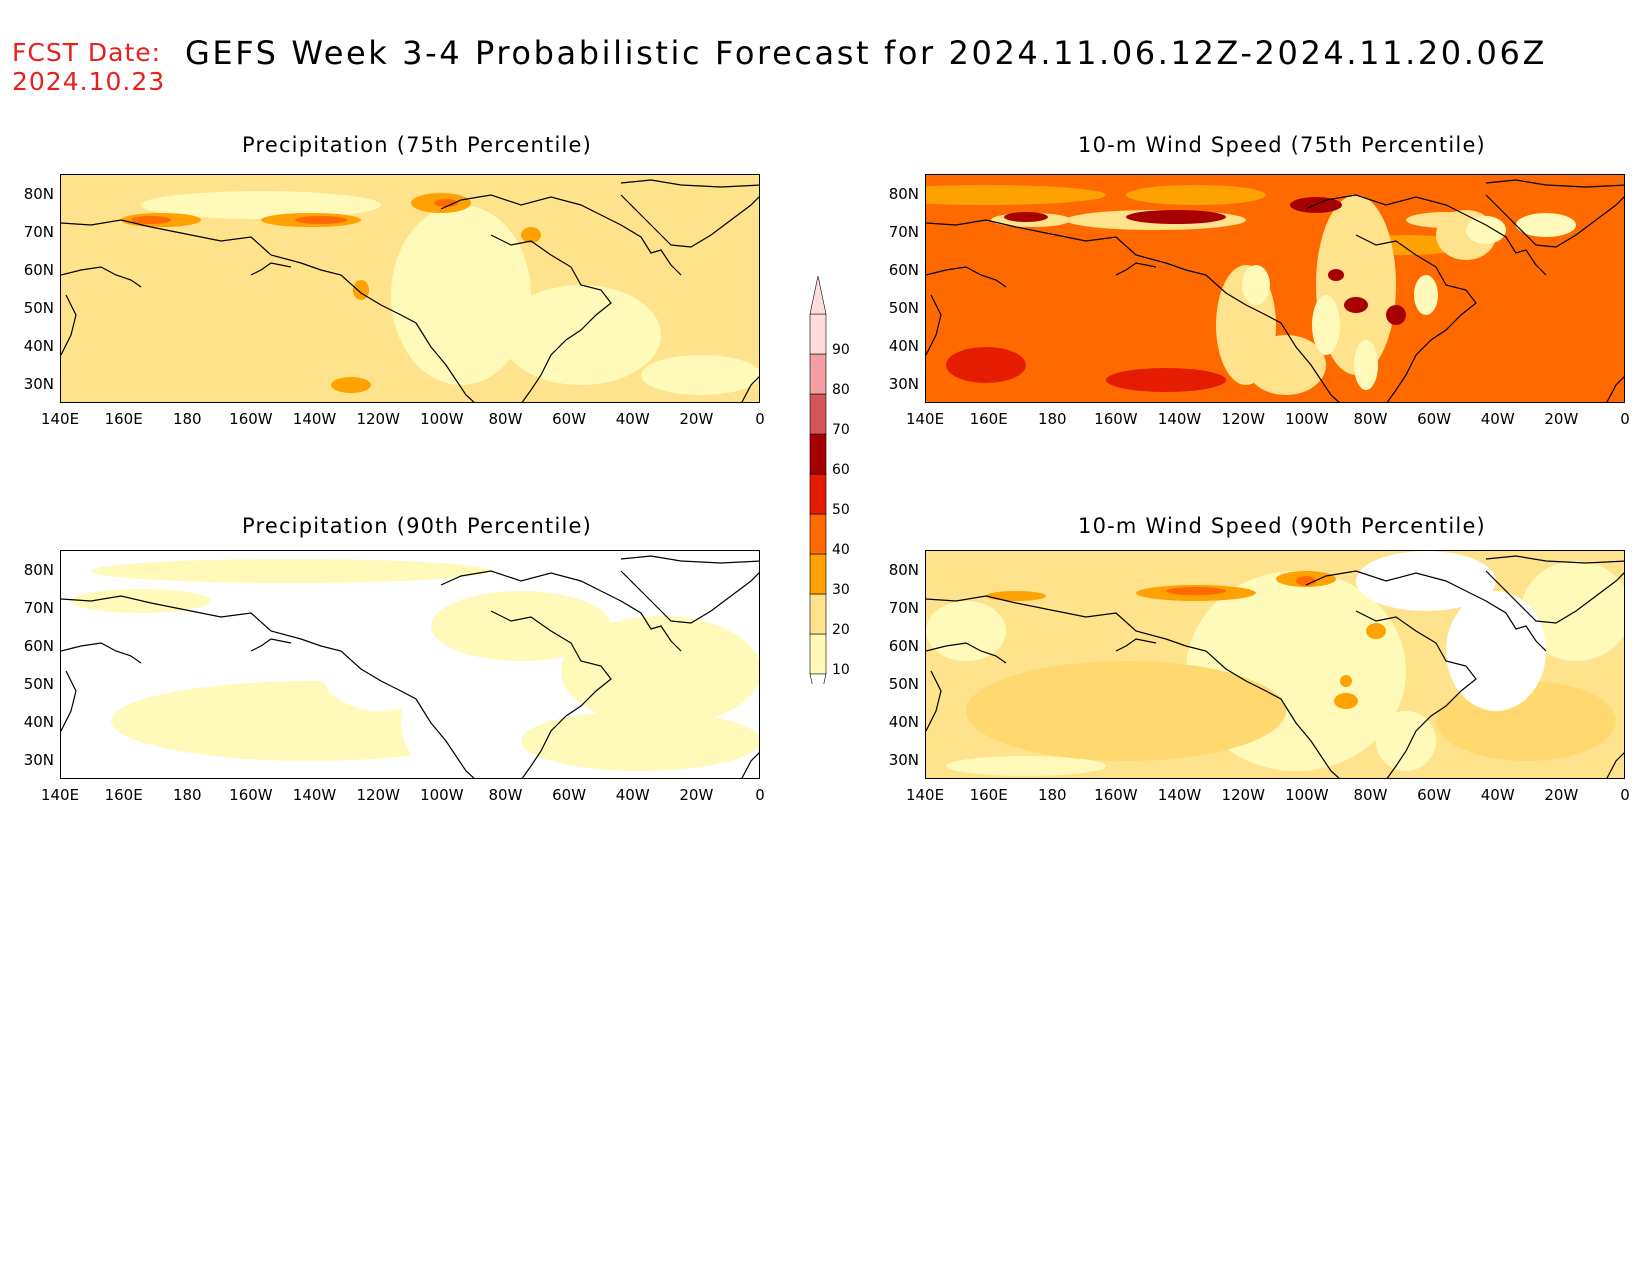 This screenshot has width=1650, height=1275. Describe the element at coordinates (505, 419) in the screenshot. I see `lon-tick-label: 80W` at that location.